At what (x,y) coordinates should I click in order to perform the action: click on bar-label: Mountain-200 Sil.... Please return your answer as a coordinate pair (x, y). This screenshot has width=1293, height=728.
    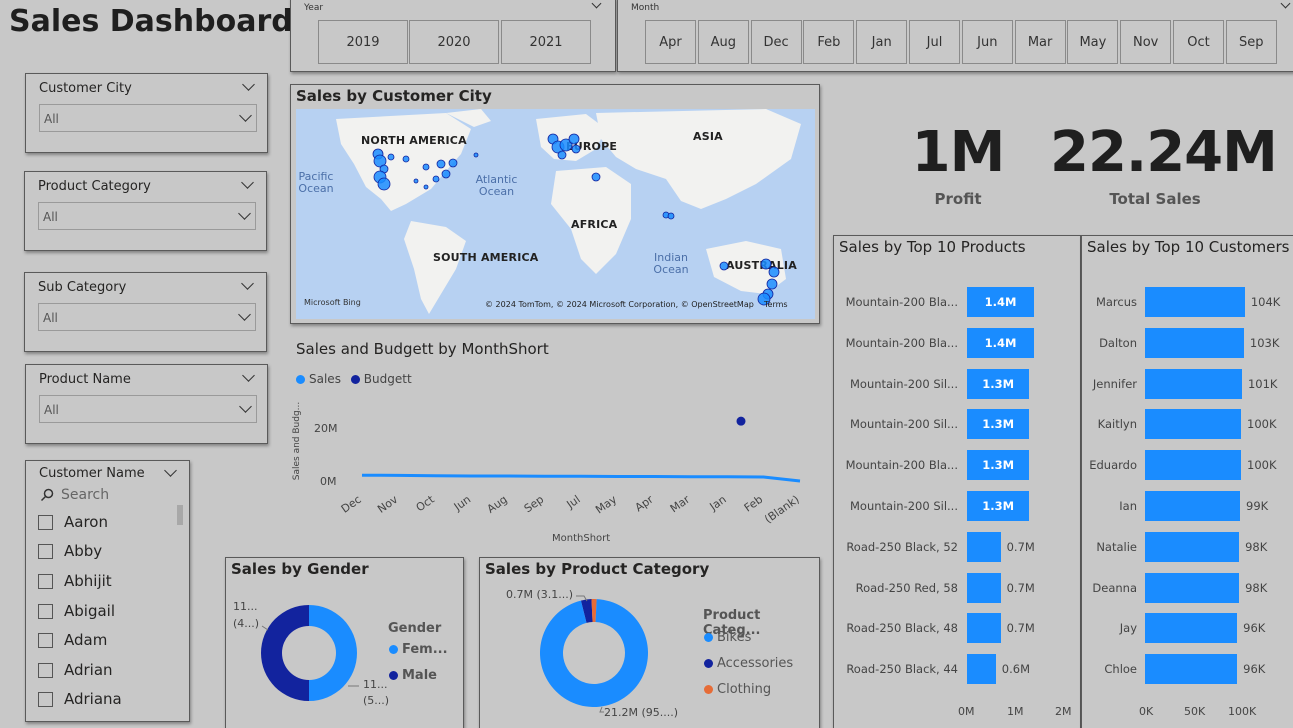
    Looking at the image, I should click on (904, 424).